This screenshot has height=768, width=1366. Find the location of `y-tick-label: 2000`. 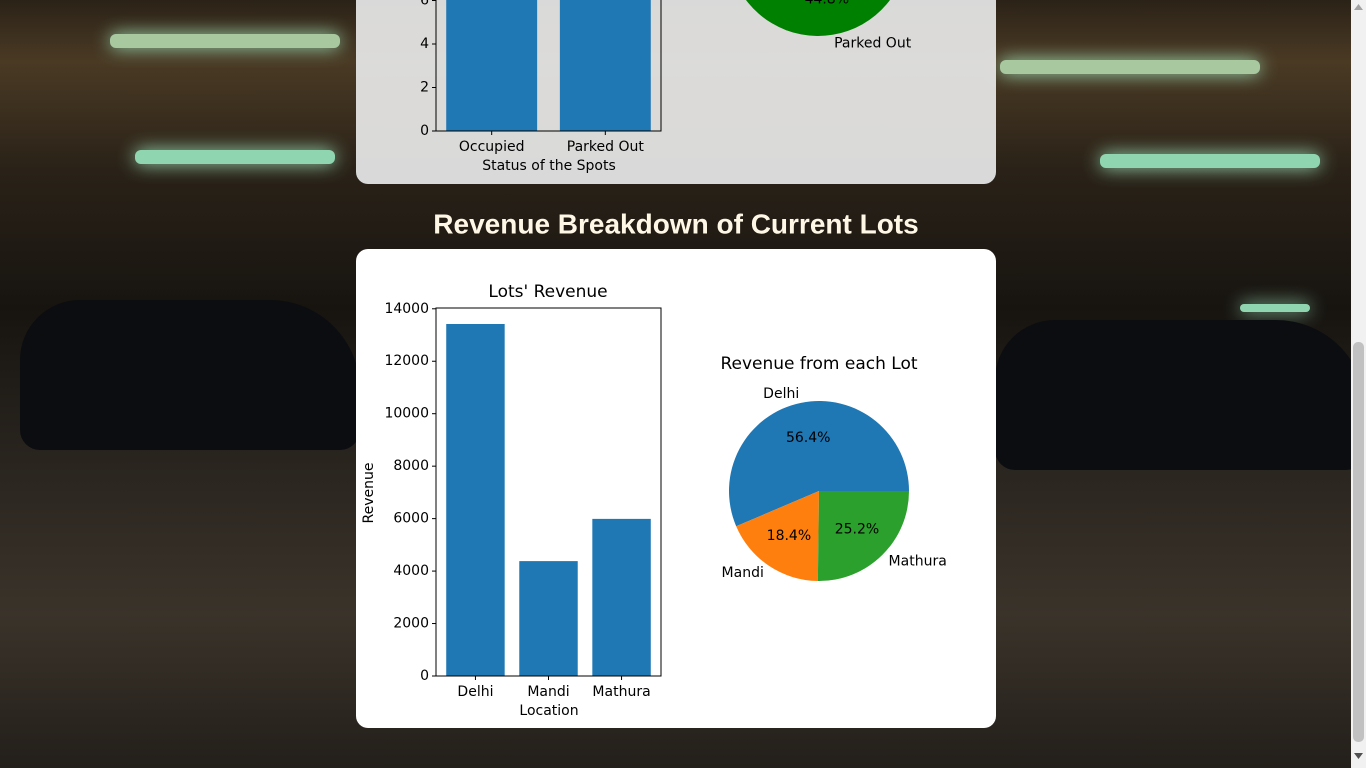

y-tick-label: 2000 is located at coordinates (411, 624).